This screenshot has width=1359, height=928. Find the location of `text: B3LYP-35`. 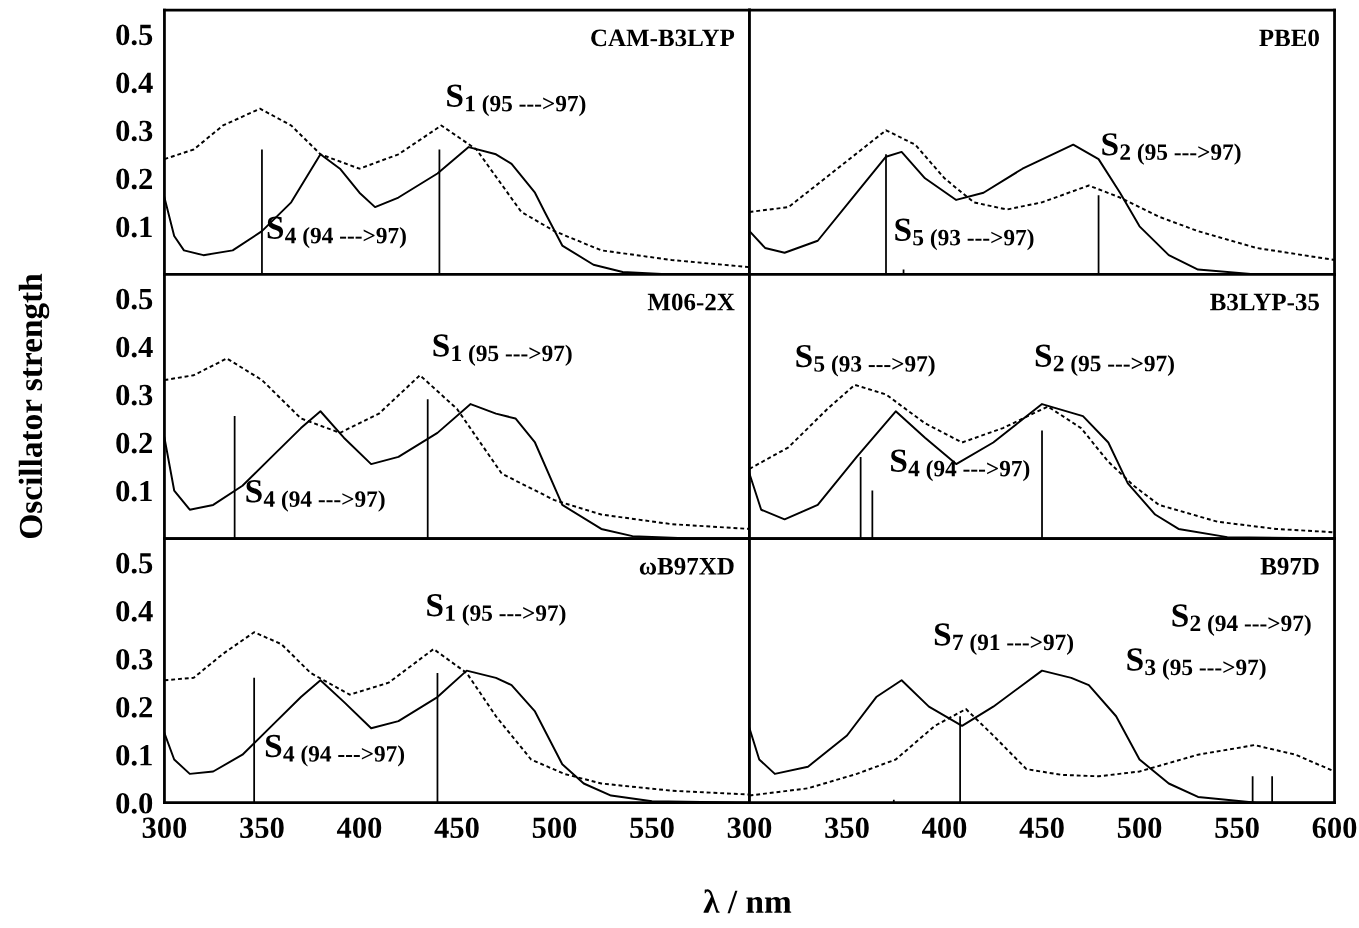

text: B3LYP-35 is located at coordinates (1264, 302).